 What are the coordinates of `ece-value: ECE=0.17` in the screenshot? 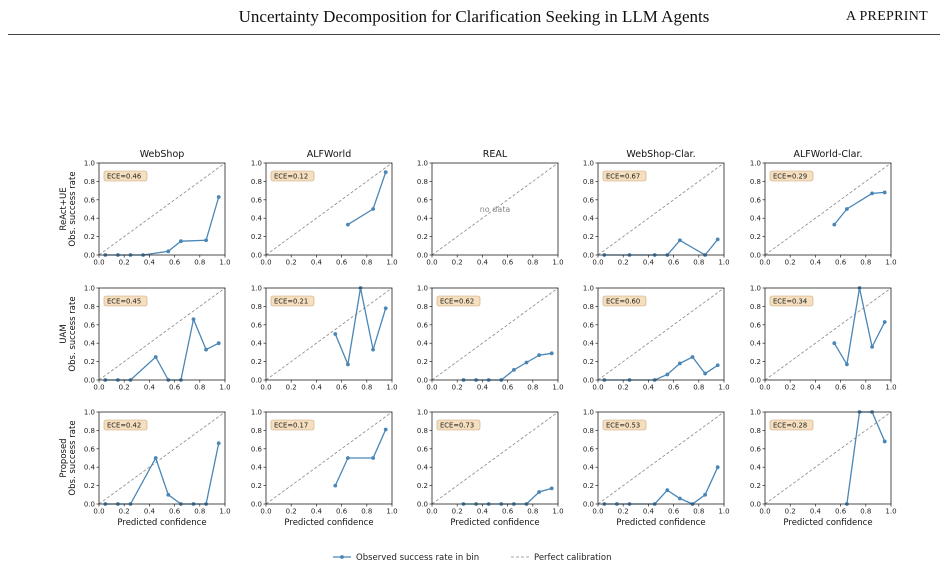 It's located at (291, 426).